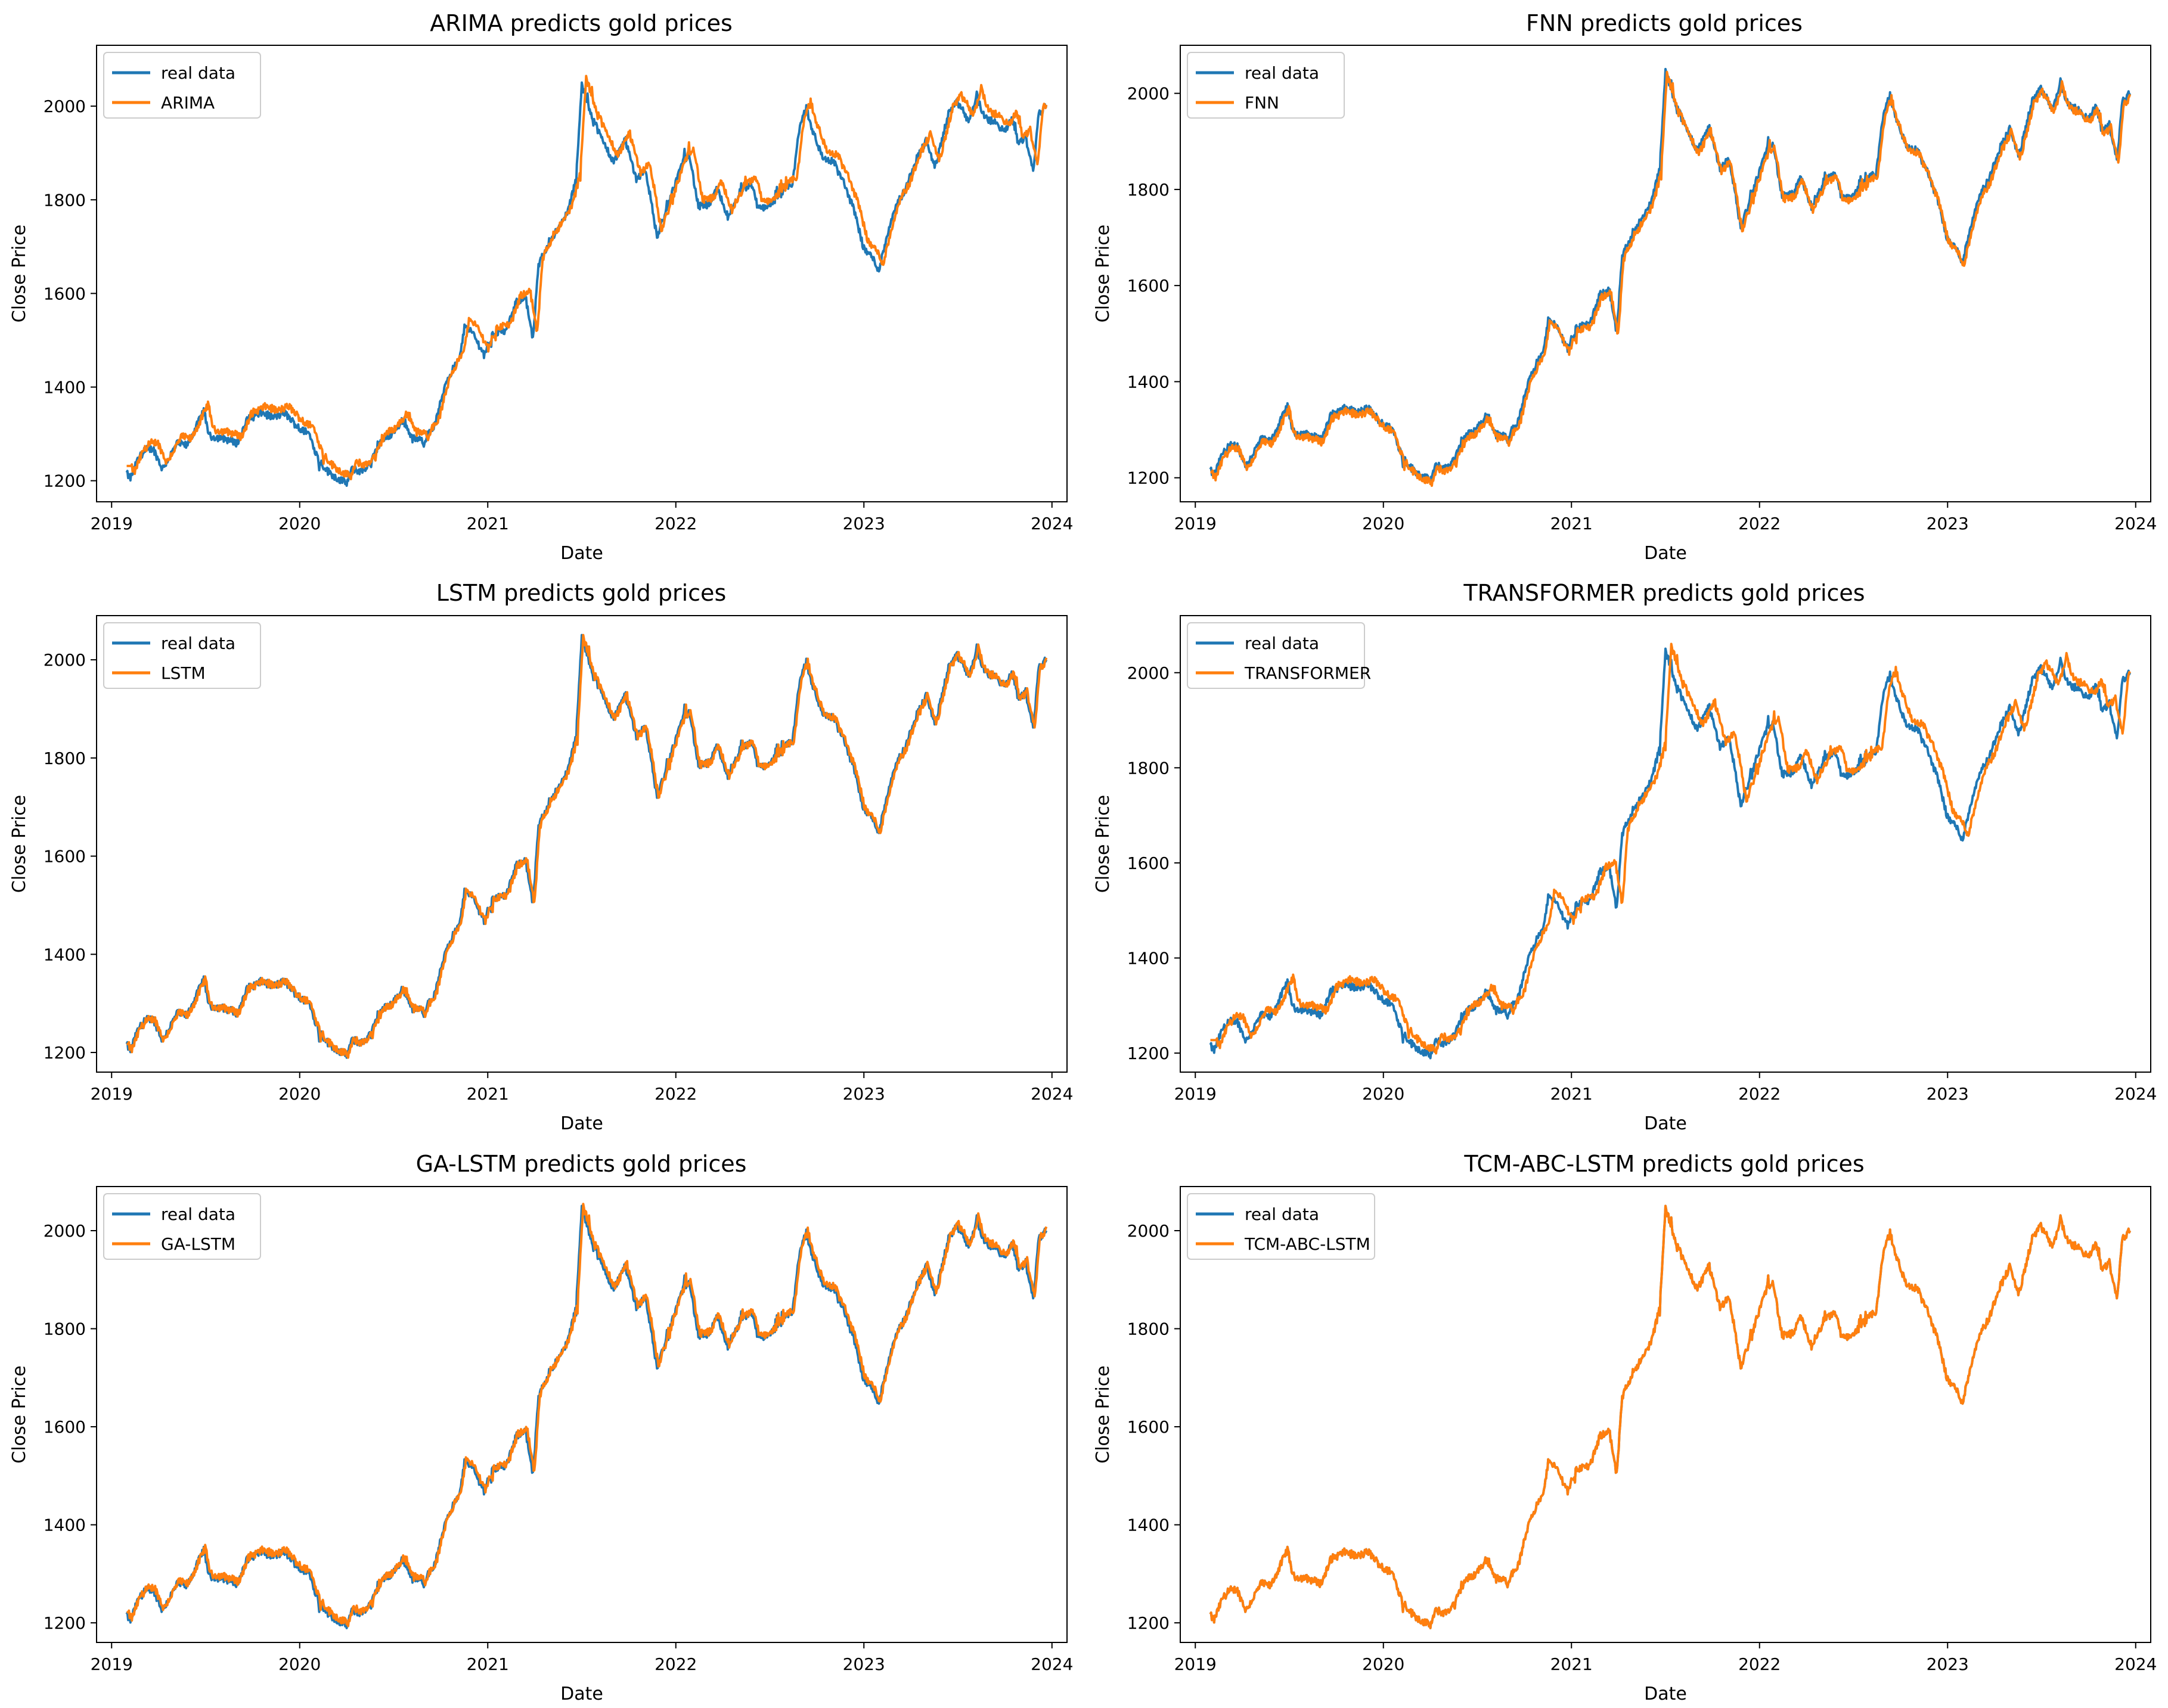 The image size is (2168, 1708). What do you see at coordinates (1307, 1244) in the screenshot?
I see `legend-label-pred: TCM-ABC-LSTM` at bounding box center [1307, 1244].